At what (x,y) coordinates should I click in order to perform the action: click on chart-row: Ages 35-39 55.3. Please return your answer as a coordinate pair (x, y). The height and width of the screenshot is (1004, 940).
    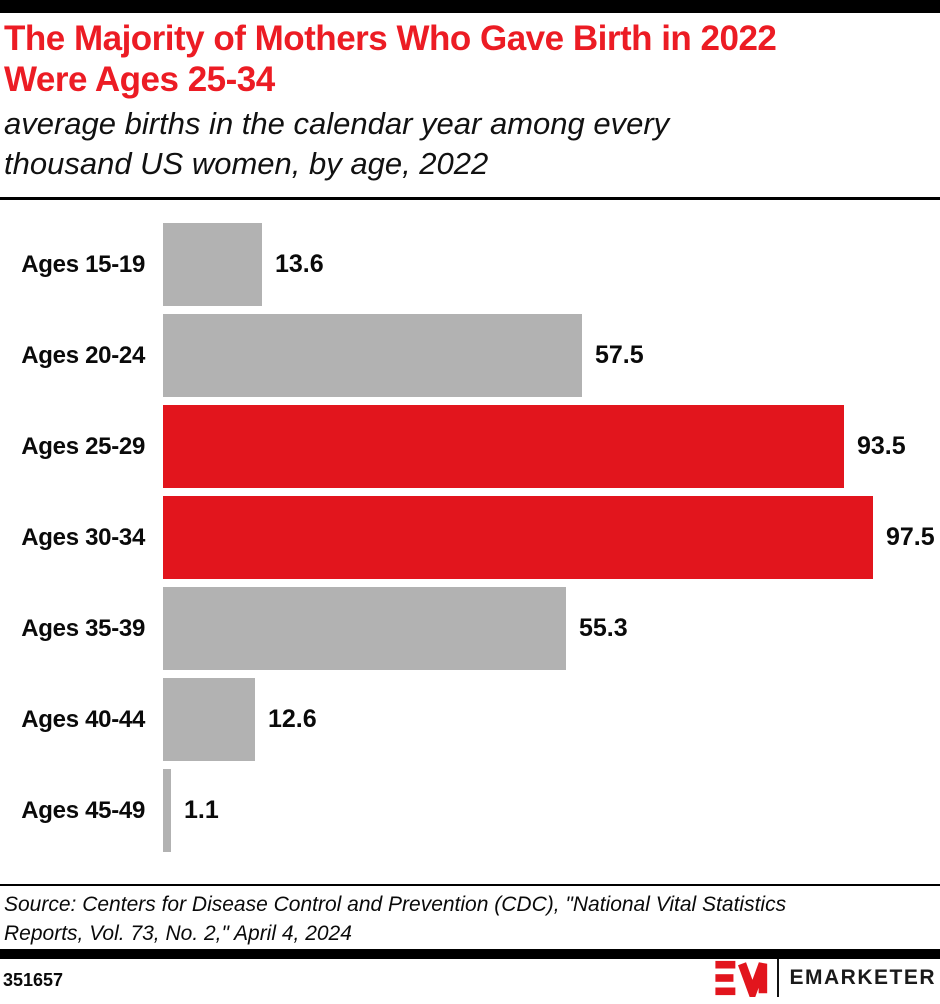
    Looking at the image, I should click on (470, 628).